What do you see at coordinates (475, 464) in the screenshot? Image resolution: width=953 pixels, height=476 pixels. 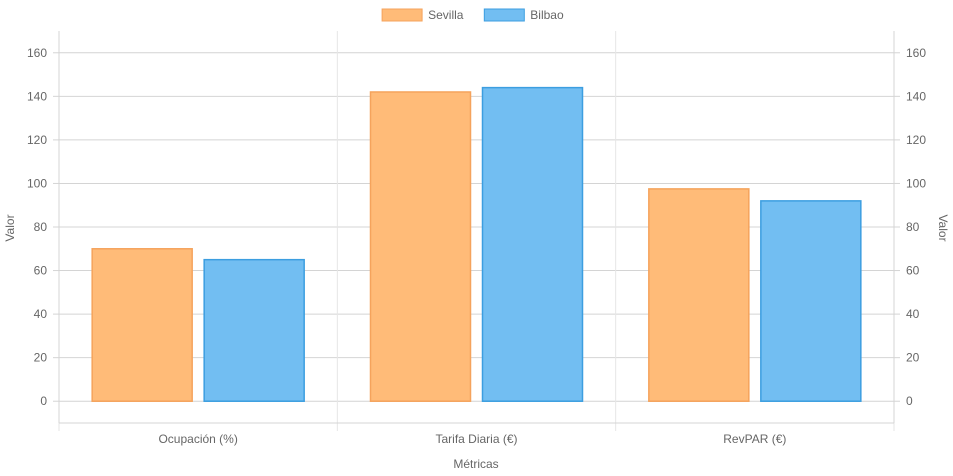 I see `x-axis-title: Métricas` at bounding box center [475, 464].